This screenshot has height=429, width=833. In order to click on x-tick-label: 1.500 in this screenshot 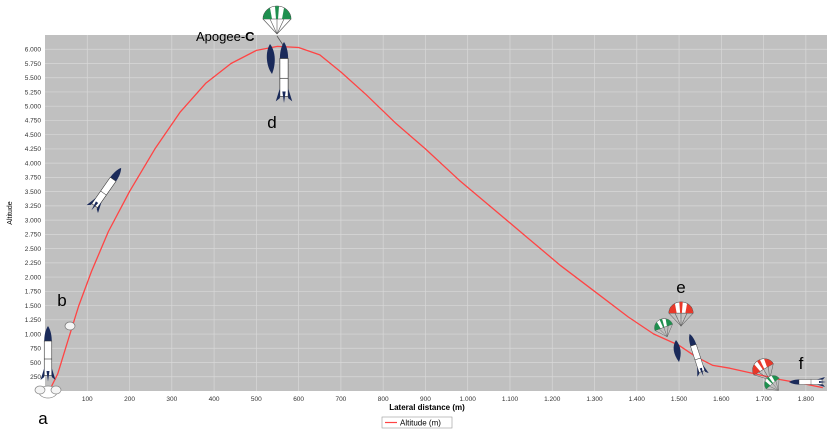, I will do `click(679, 399)`.